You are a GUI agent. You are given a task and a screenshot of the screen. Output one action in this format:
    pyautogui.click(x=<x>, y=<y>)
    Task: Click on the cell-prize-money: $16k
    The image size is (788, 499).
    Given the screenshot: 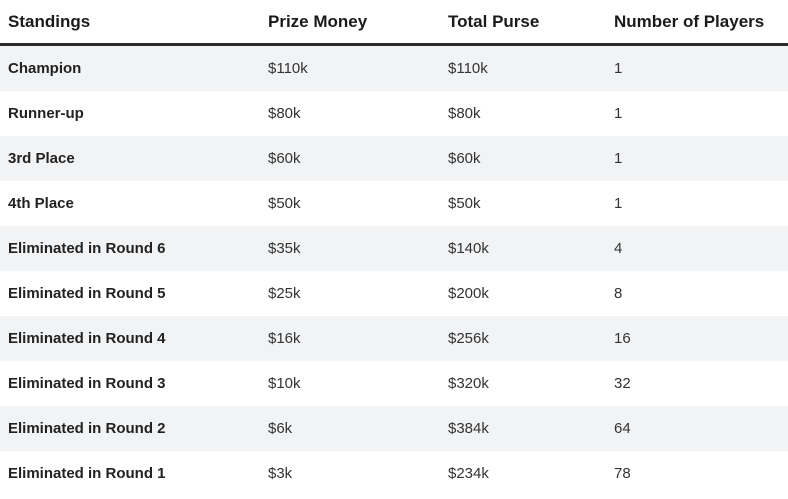 What is the action you would take?
    pyautogui.click(x=284, y=338)
    